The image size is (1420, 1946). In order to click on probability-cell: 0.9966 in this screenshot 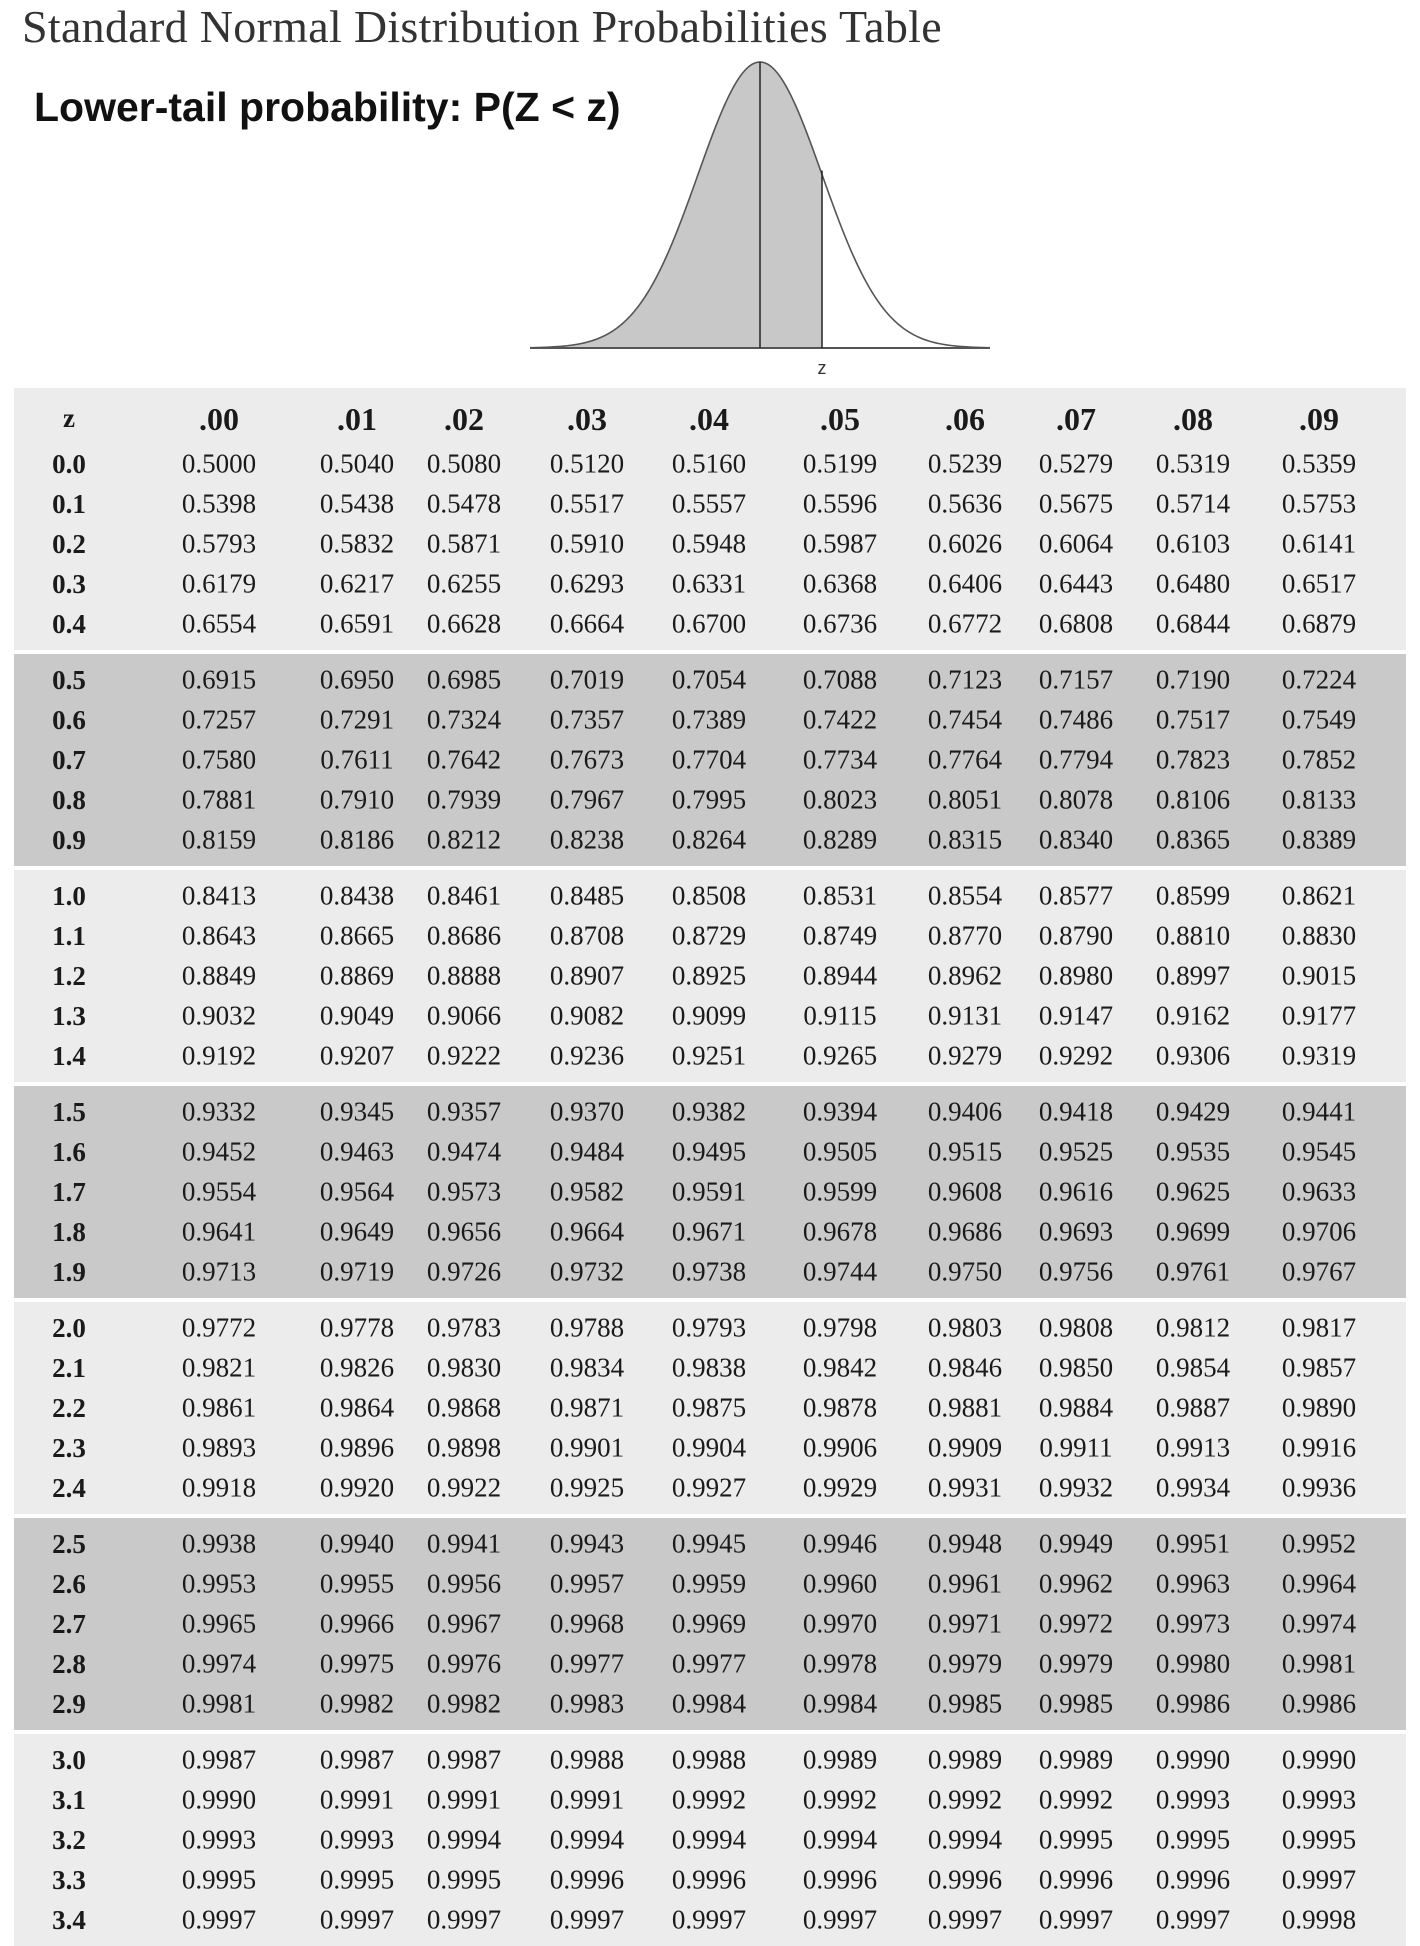, I will do `click(357, 1623)`.